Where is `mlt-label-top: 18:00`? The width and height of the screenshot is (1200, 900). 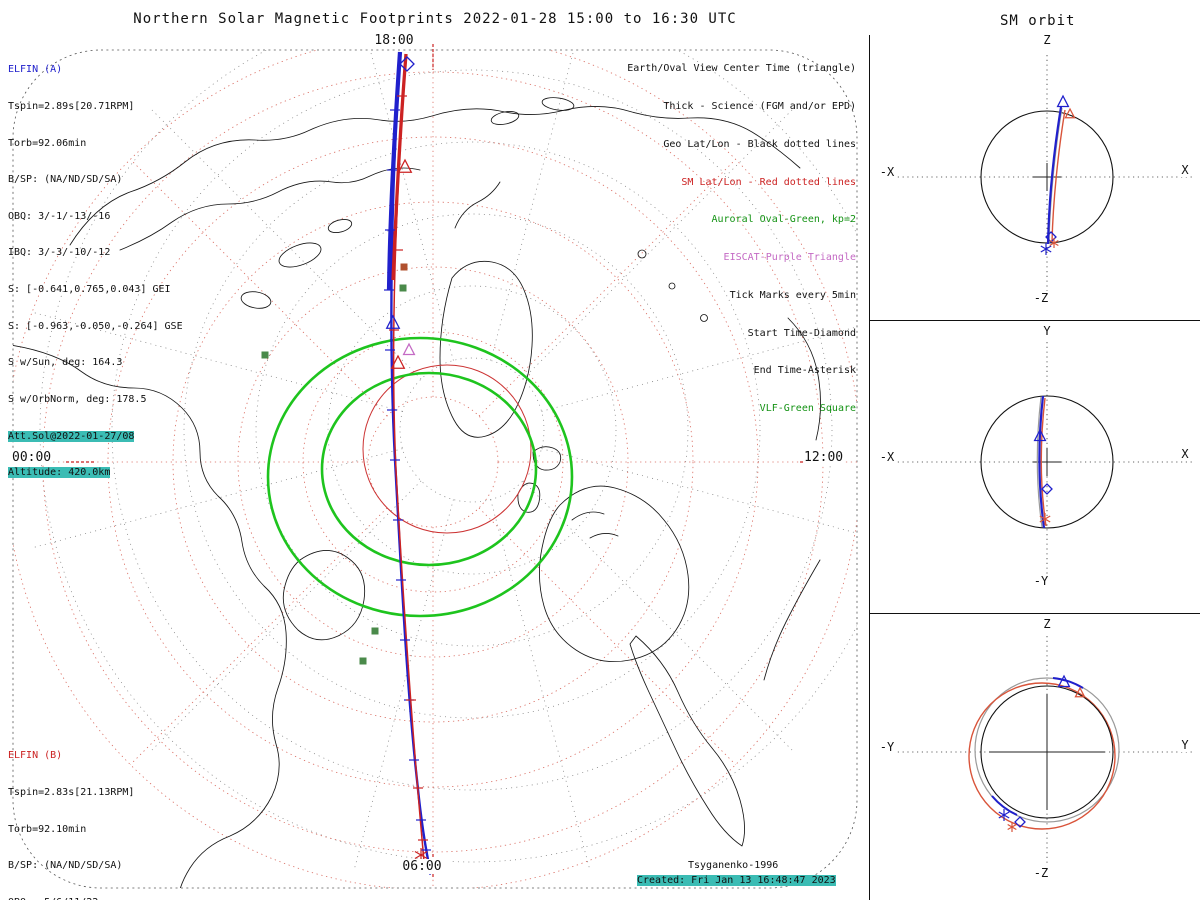 mlt-label-top: 18:00 is located at coordinates (394, 40).